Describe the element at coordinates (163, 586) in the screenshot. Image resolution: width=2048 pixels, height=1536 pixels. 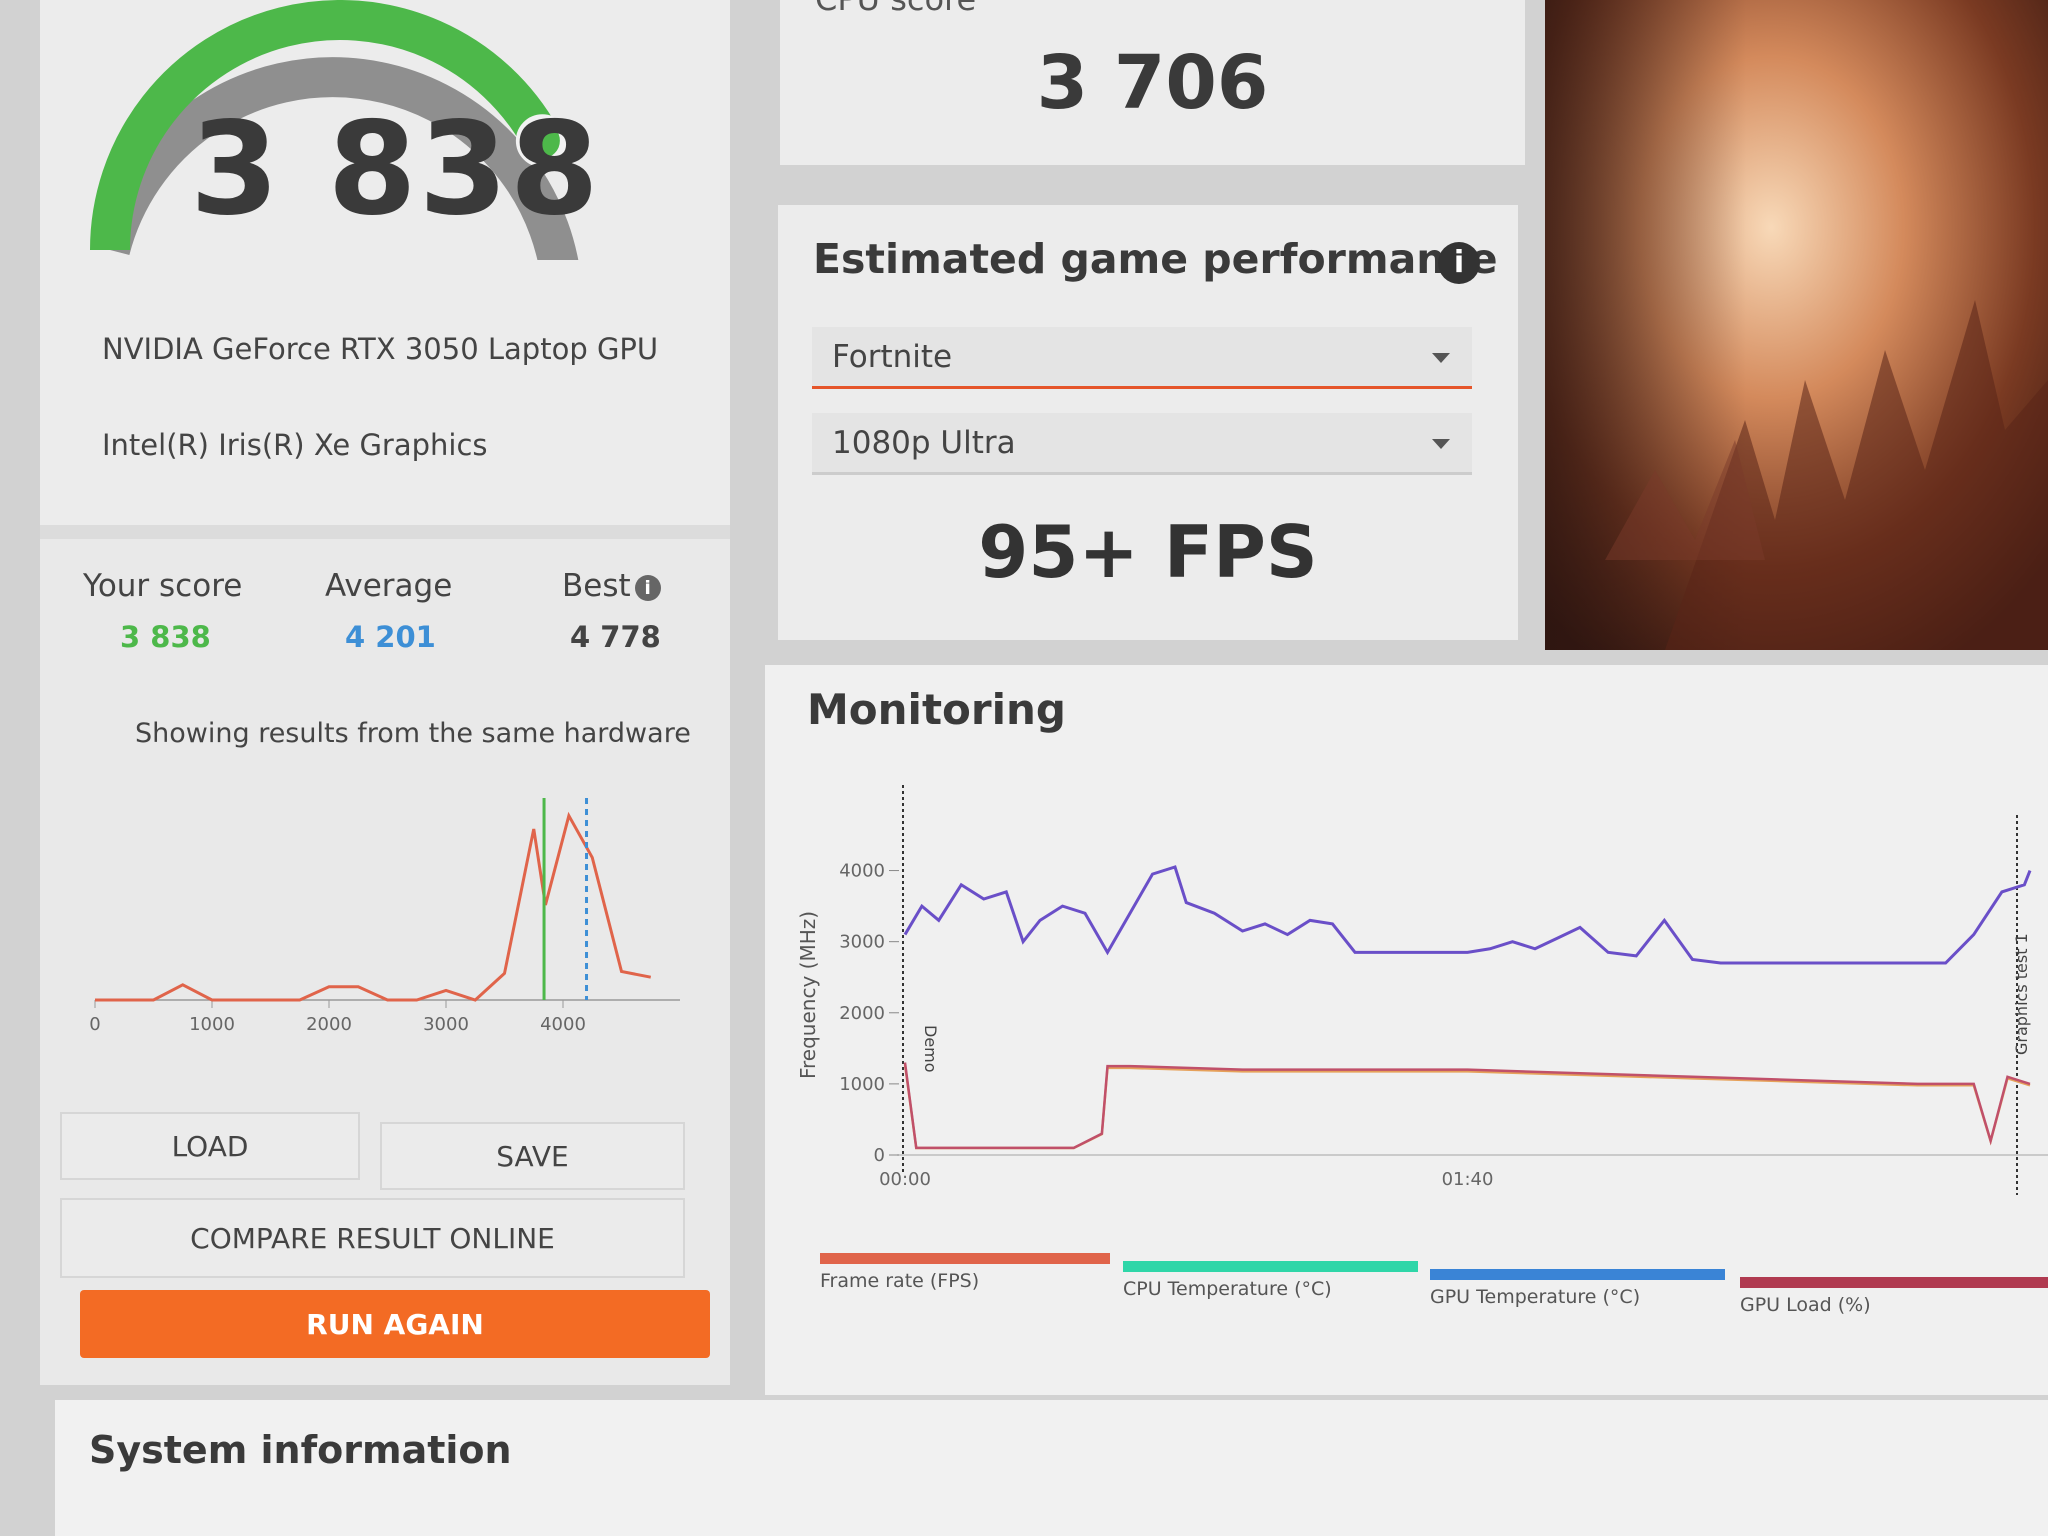
I see `your-score-label: Your score` at that location.